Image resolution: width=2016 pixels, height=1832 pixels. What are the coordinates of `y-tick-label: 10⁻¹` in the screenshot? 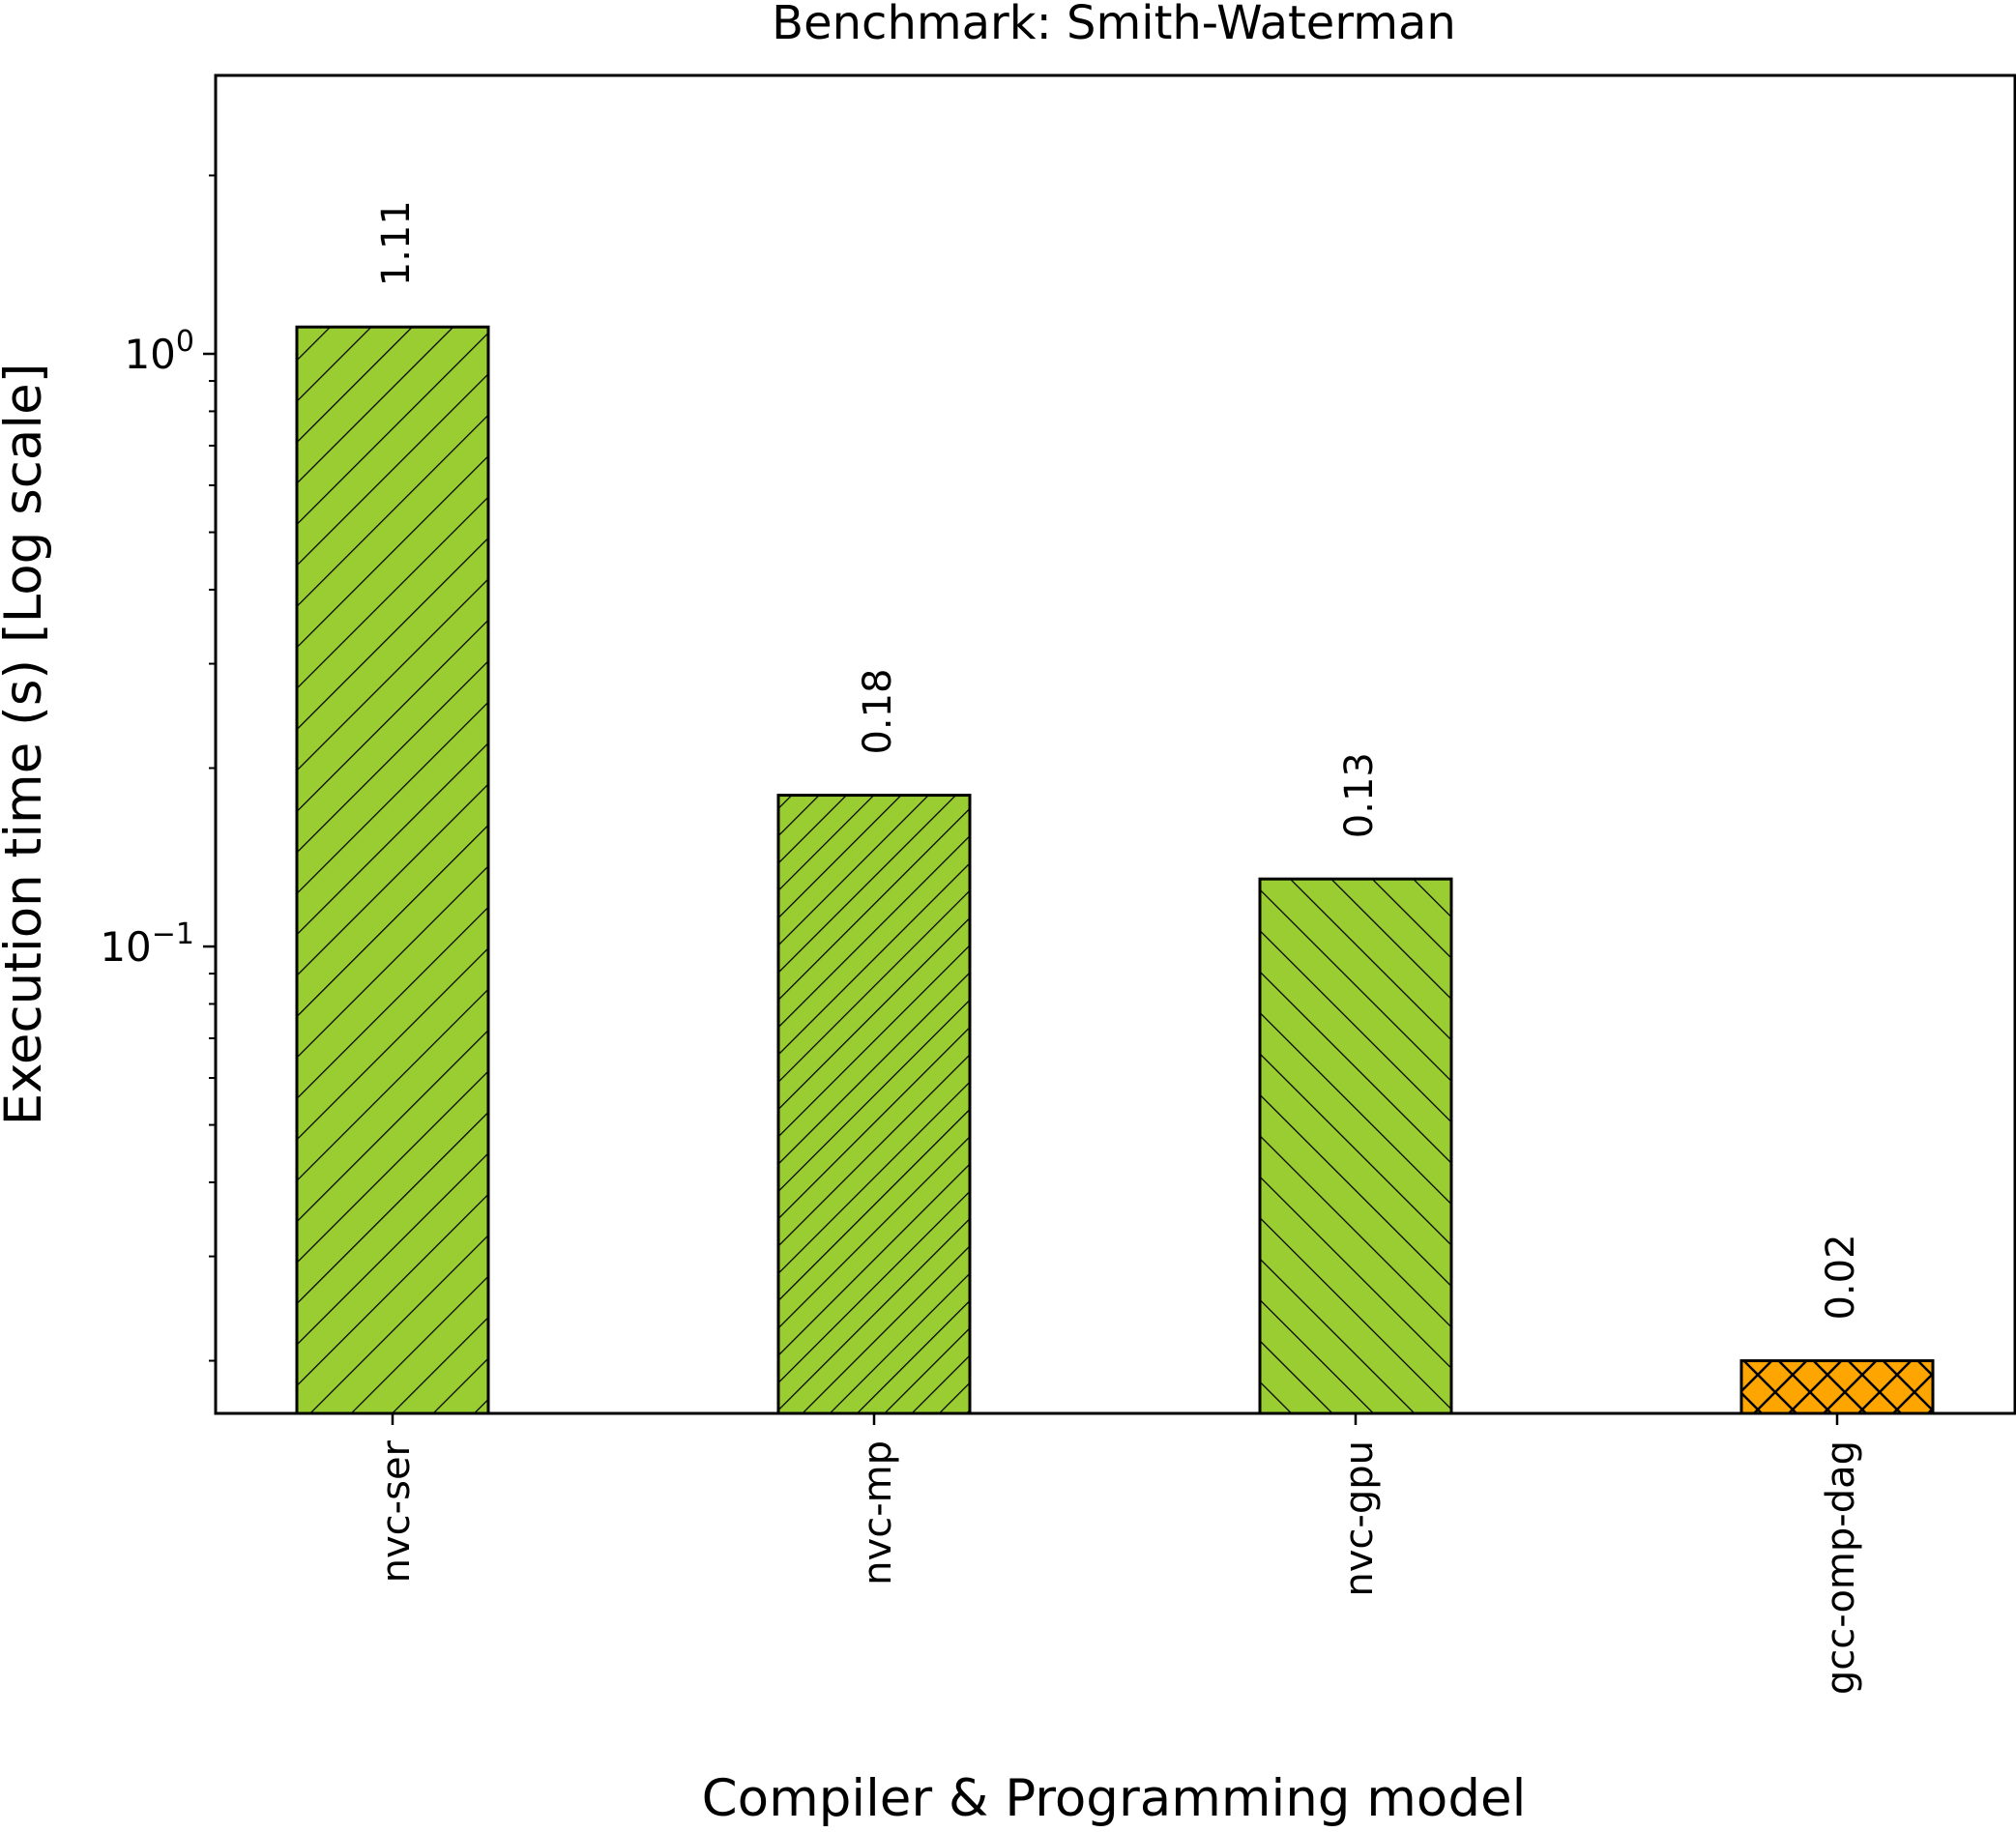 It's located at (147, 944).